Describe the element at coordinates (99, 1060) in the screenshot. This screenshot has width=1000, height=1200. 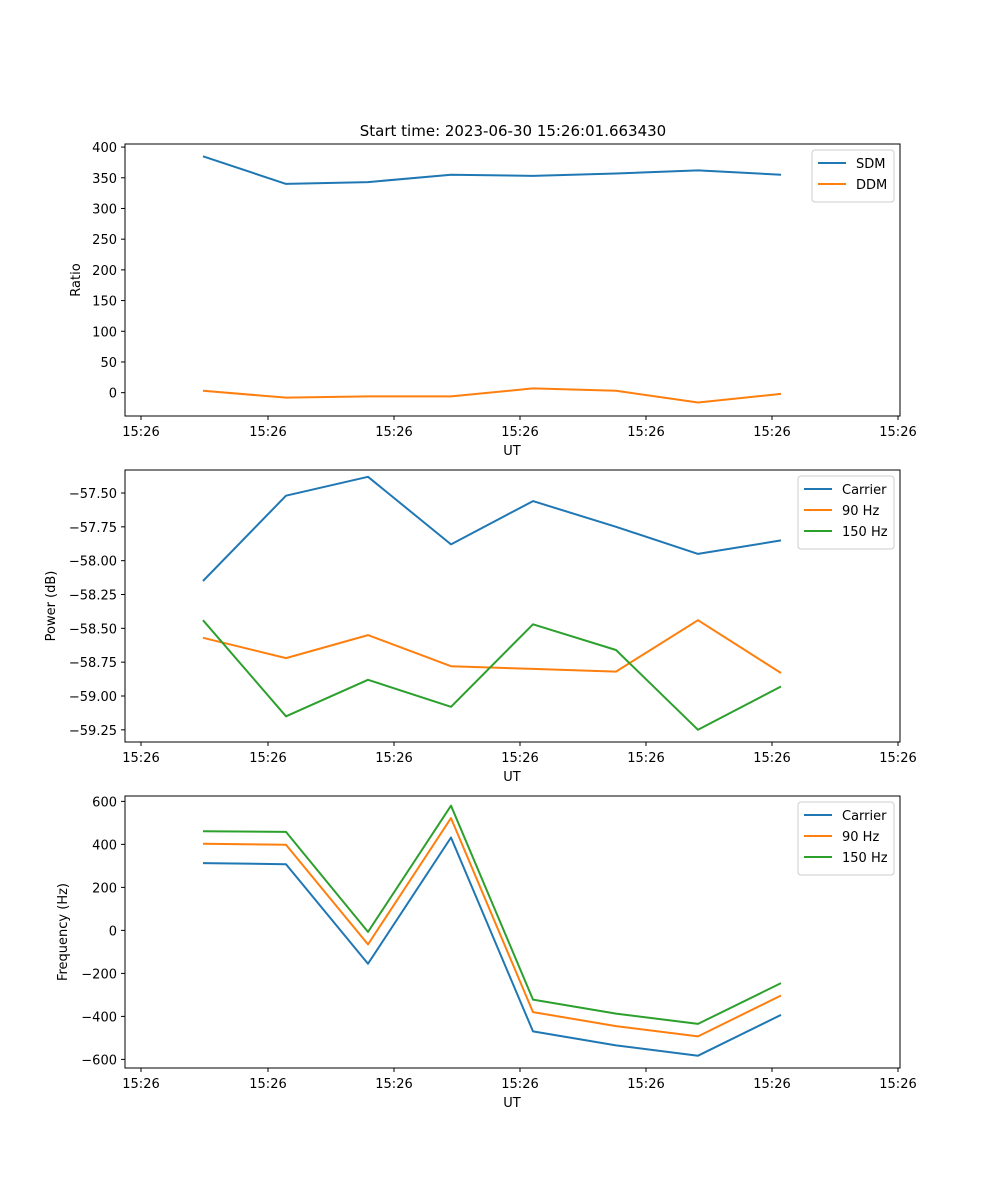
I see `y-tick-label: −600` at that location.